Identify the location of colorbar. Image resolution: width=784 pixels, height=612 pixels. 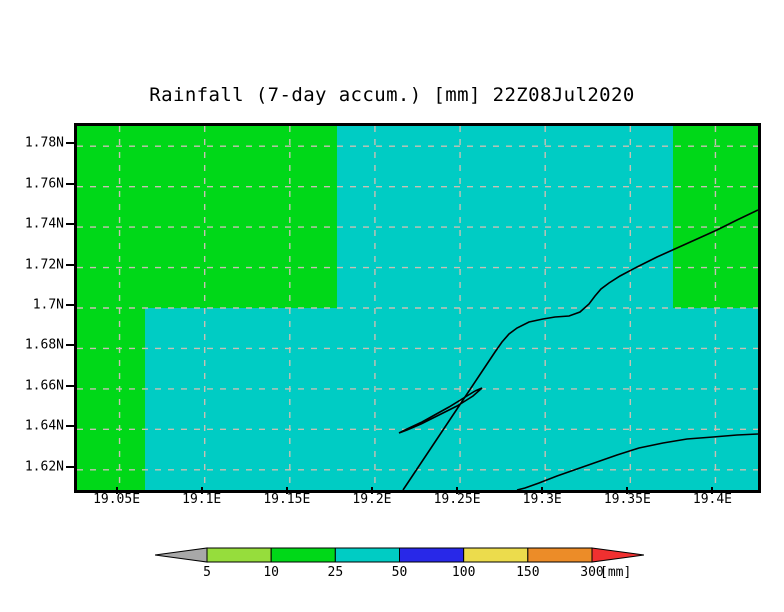
(399, 555).